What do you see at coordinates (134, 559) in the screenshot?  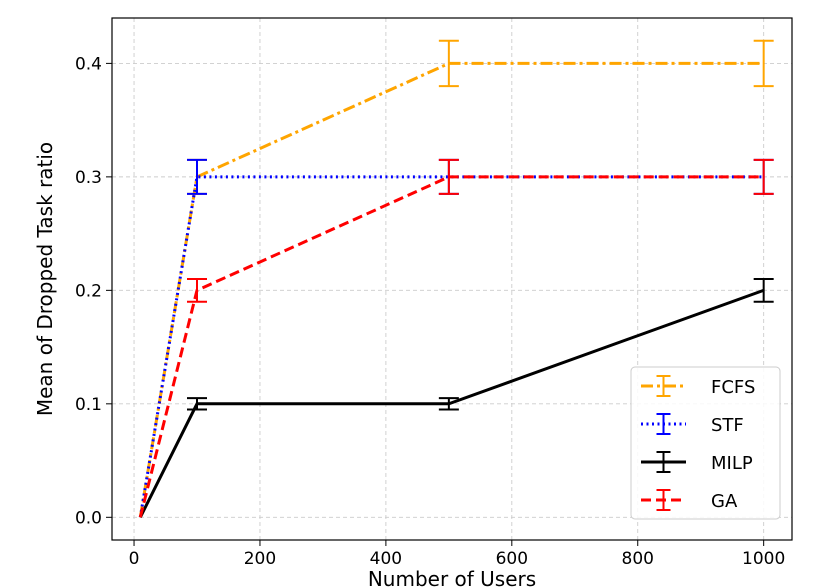 I see `x-tick-label: 0` at bounding box center [134, 559].